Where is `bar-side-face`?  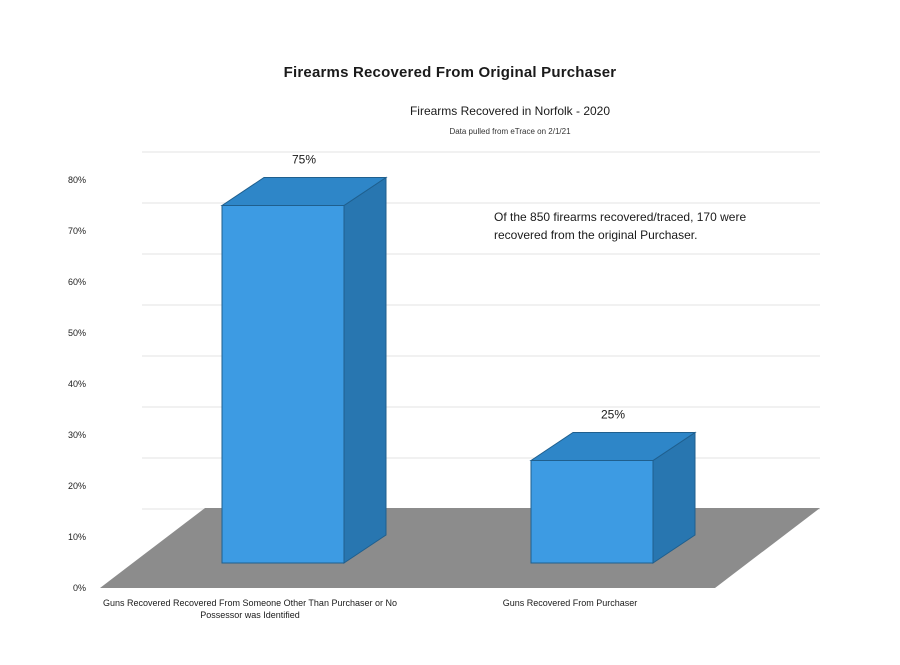
bar-side-face is located at coordinates (365, 370).